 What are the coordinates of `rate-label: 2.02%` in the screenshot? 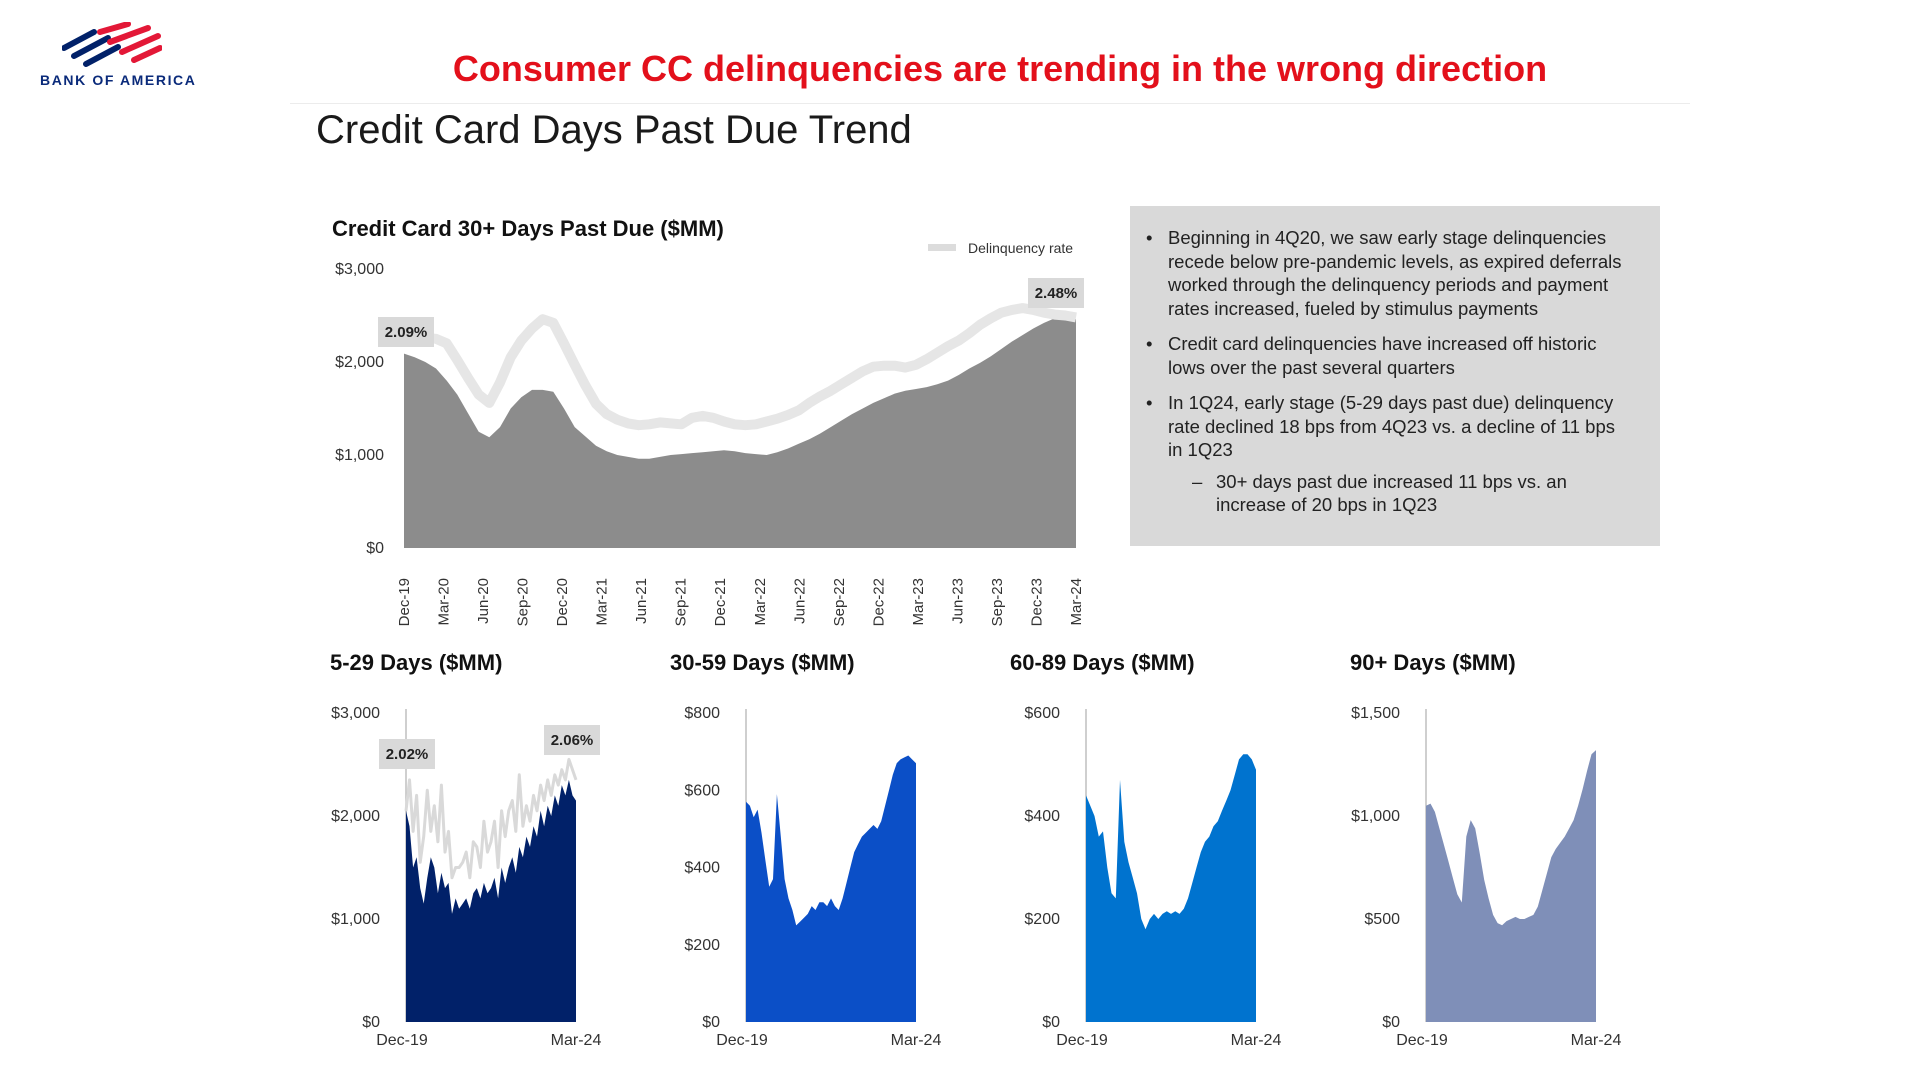 It's located at (407, 754).